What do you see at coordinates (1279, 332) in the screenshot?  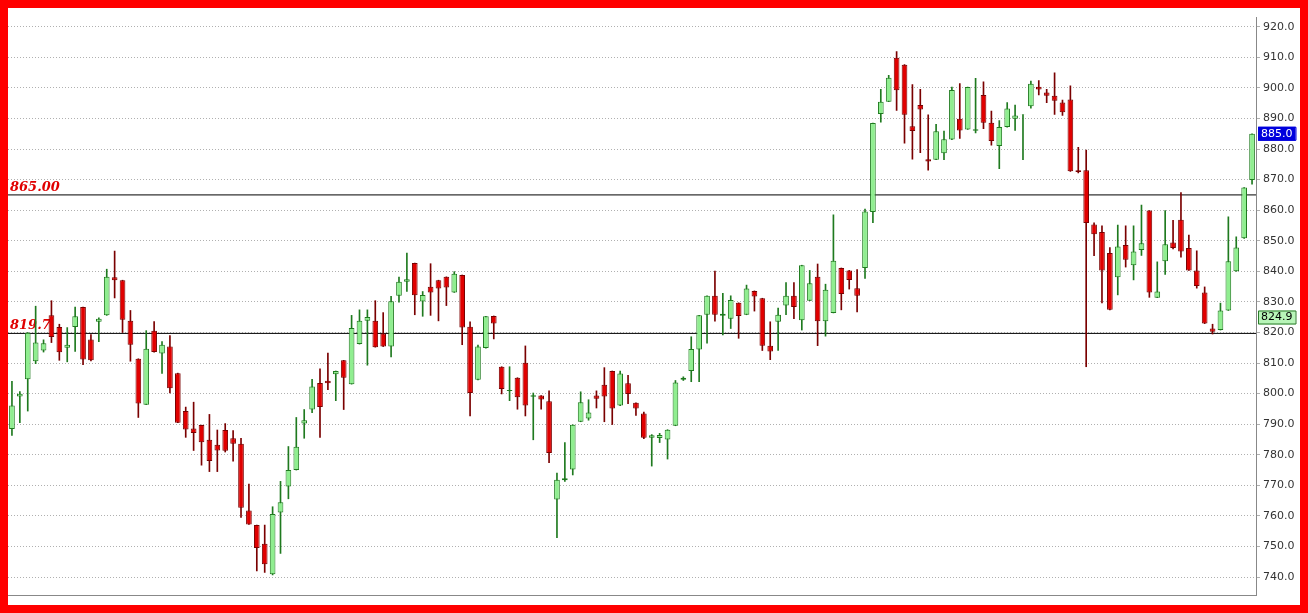 I see `y-tick-label: 820.0` at bounding box center [1279, 332].